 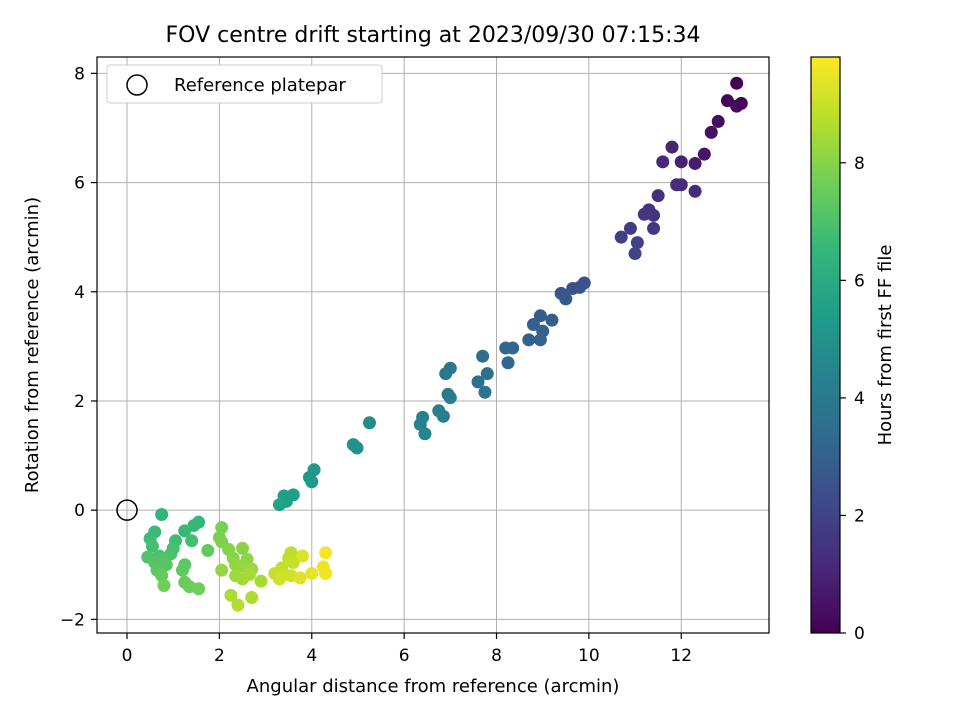 What do you see at coordinates (260, 85) in the screenshot?
I see `legend-label: Reference platepar` at bounding box center [260, 85].